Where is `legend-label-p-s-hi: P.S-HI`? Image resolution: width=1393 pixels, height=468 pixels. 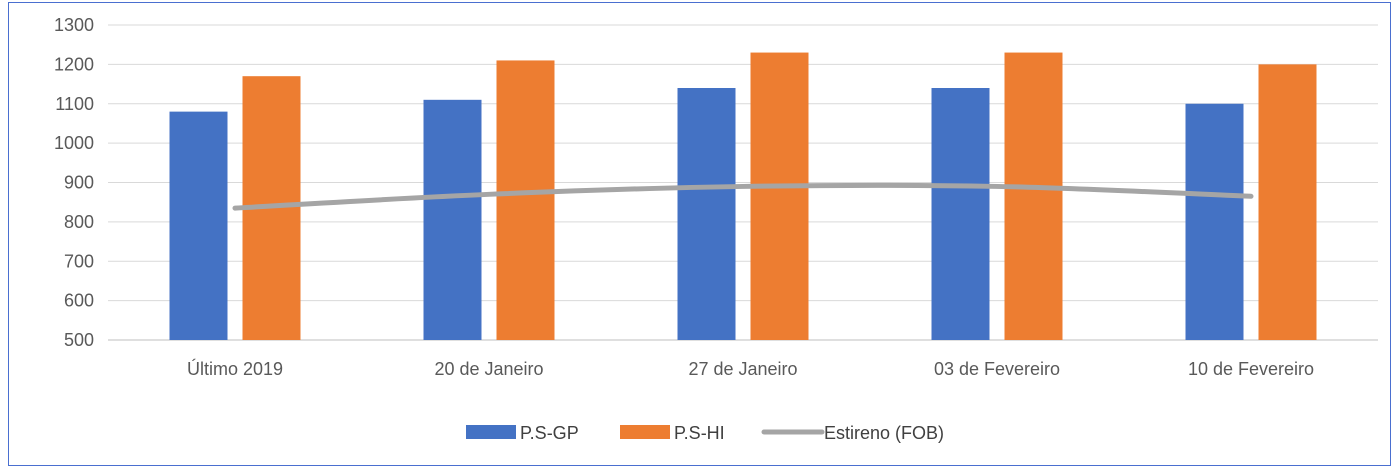 legend-label-p-s-hi: P.S-HI is located at coordinates (699, 433).